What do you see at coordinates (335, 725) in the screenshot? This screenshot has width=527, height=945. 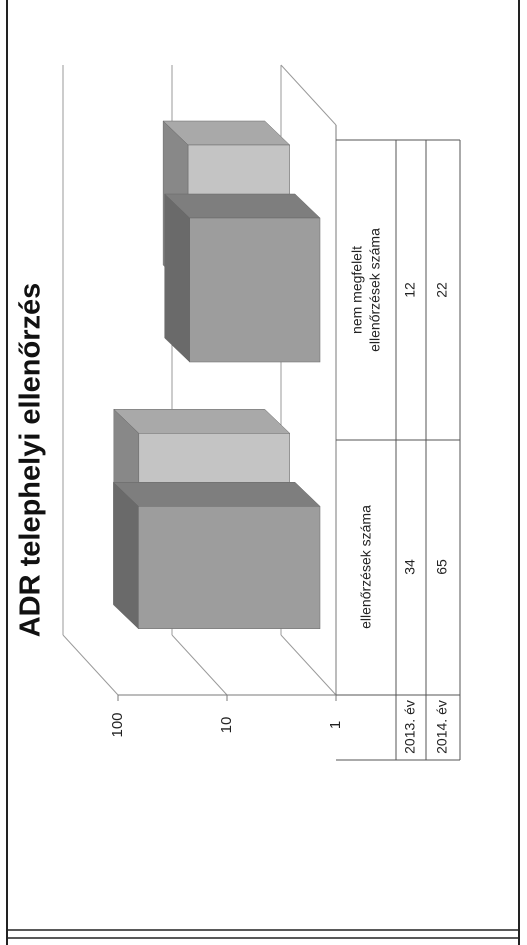 I see `axis-tick-label: 1` at bounding box center [335, 725].